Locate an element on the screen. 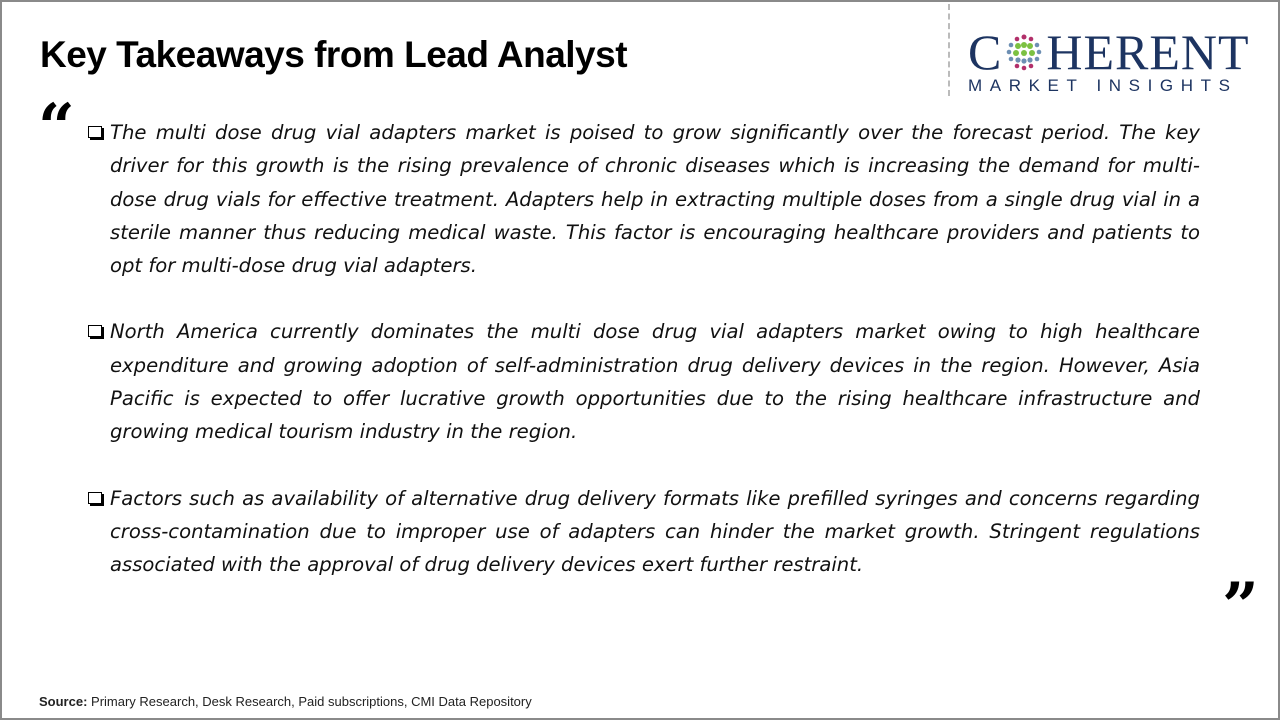  page-title: Key Takeaways from Lead Analyst is located at coordinates (334, 54).